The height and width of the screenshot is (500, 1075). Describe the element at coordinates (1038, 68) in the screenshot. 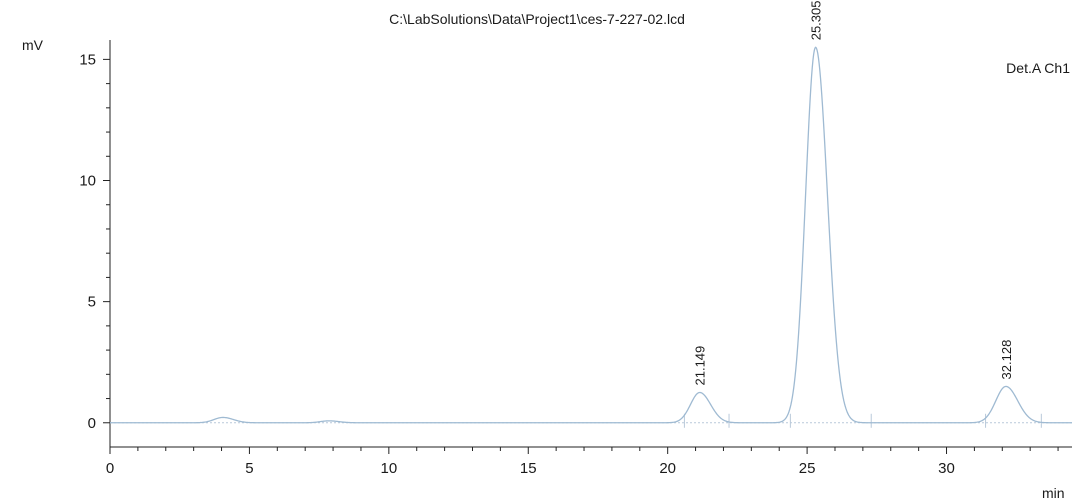

I see `legend-series-label: Det.A Ch1` at that location.